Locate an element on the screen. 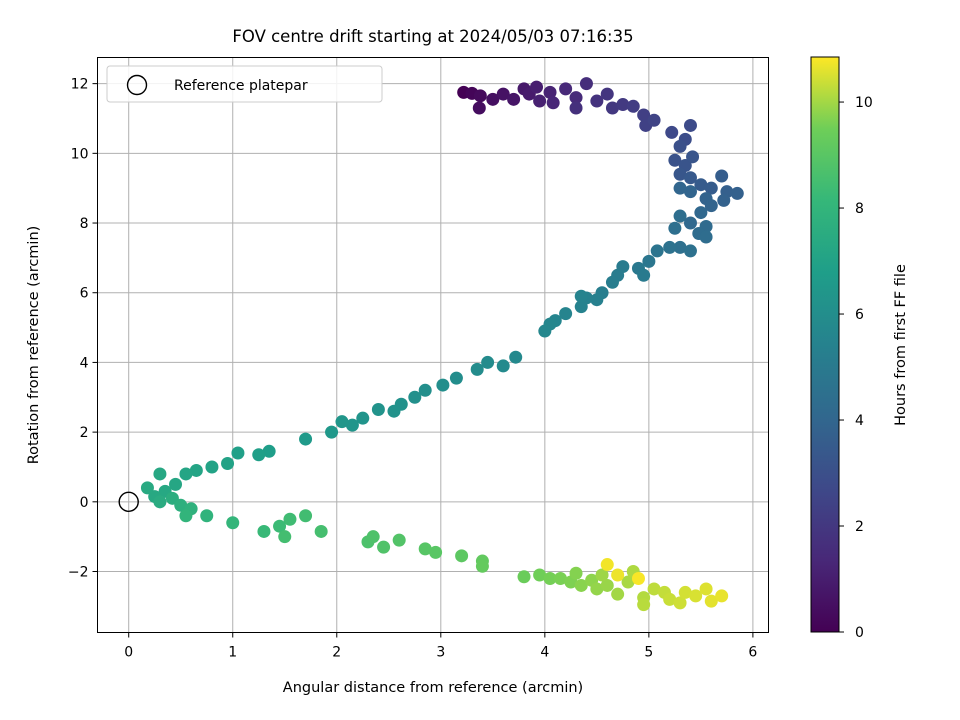  x-tick-label: 4 is located at coordinates (544, 653).